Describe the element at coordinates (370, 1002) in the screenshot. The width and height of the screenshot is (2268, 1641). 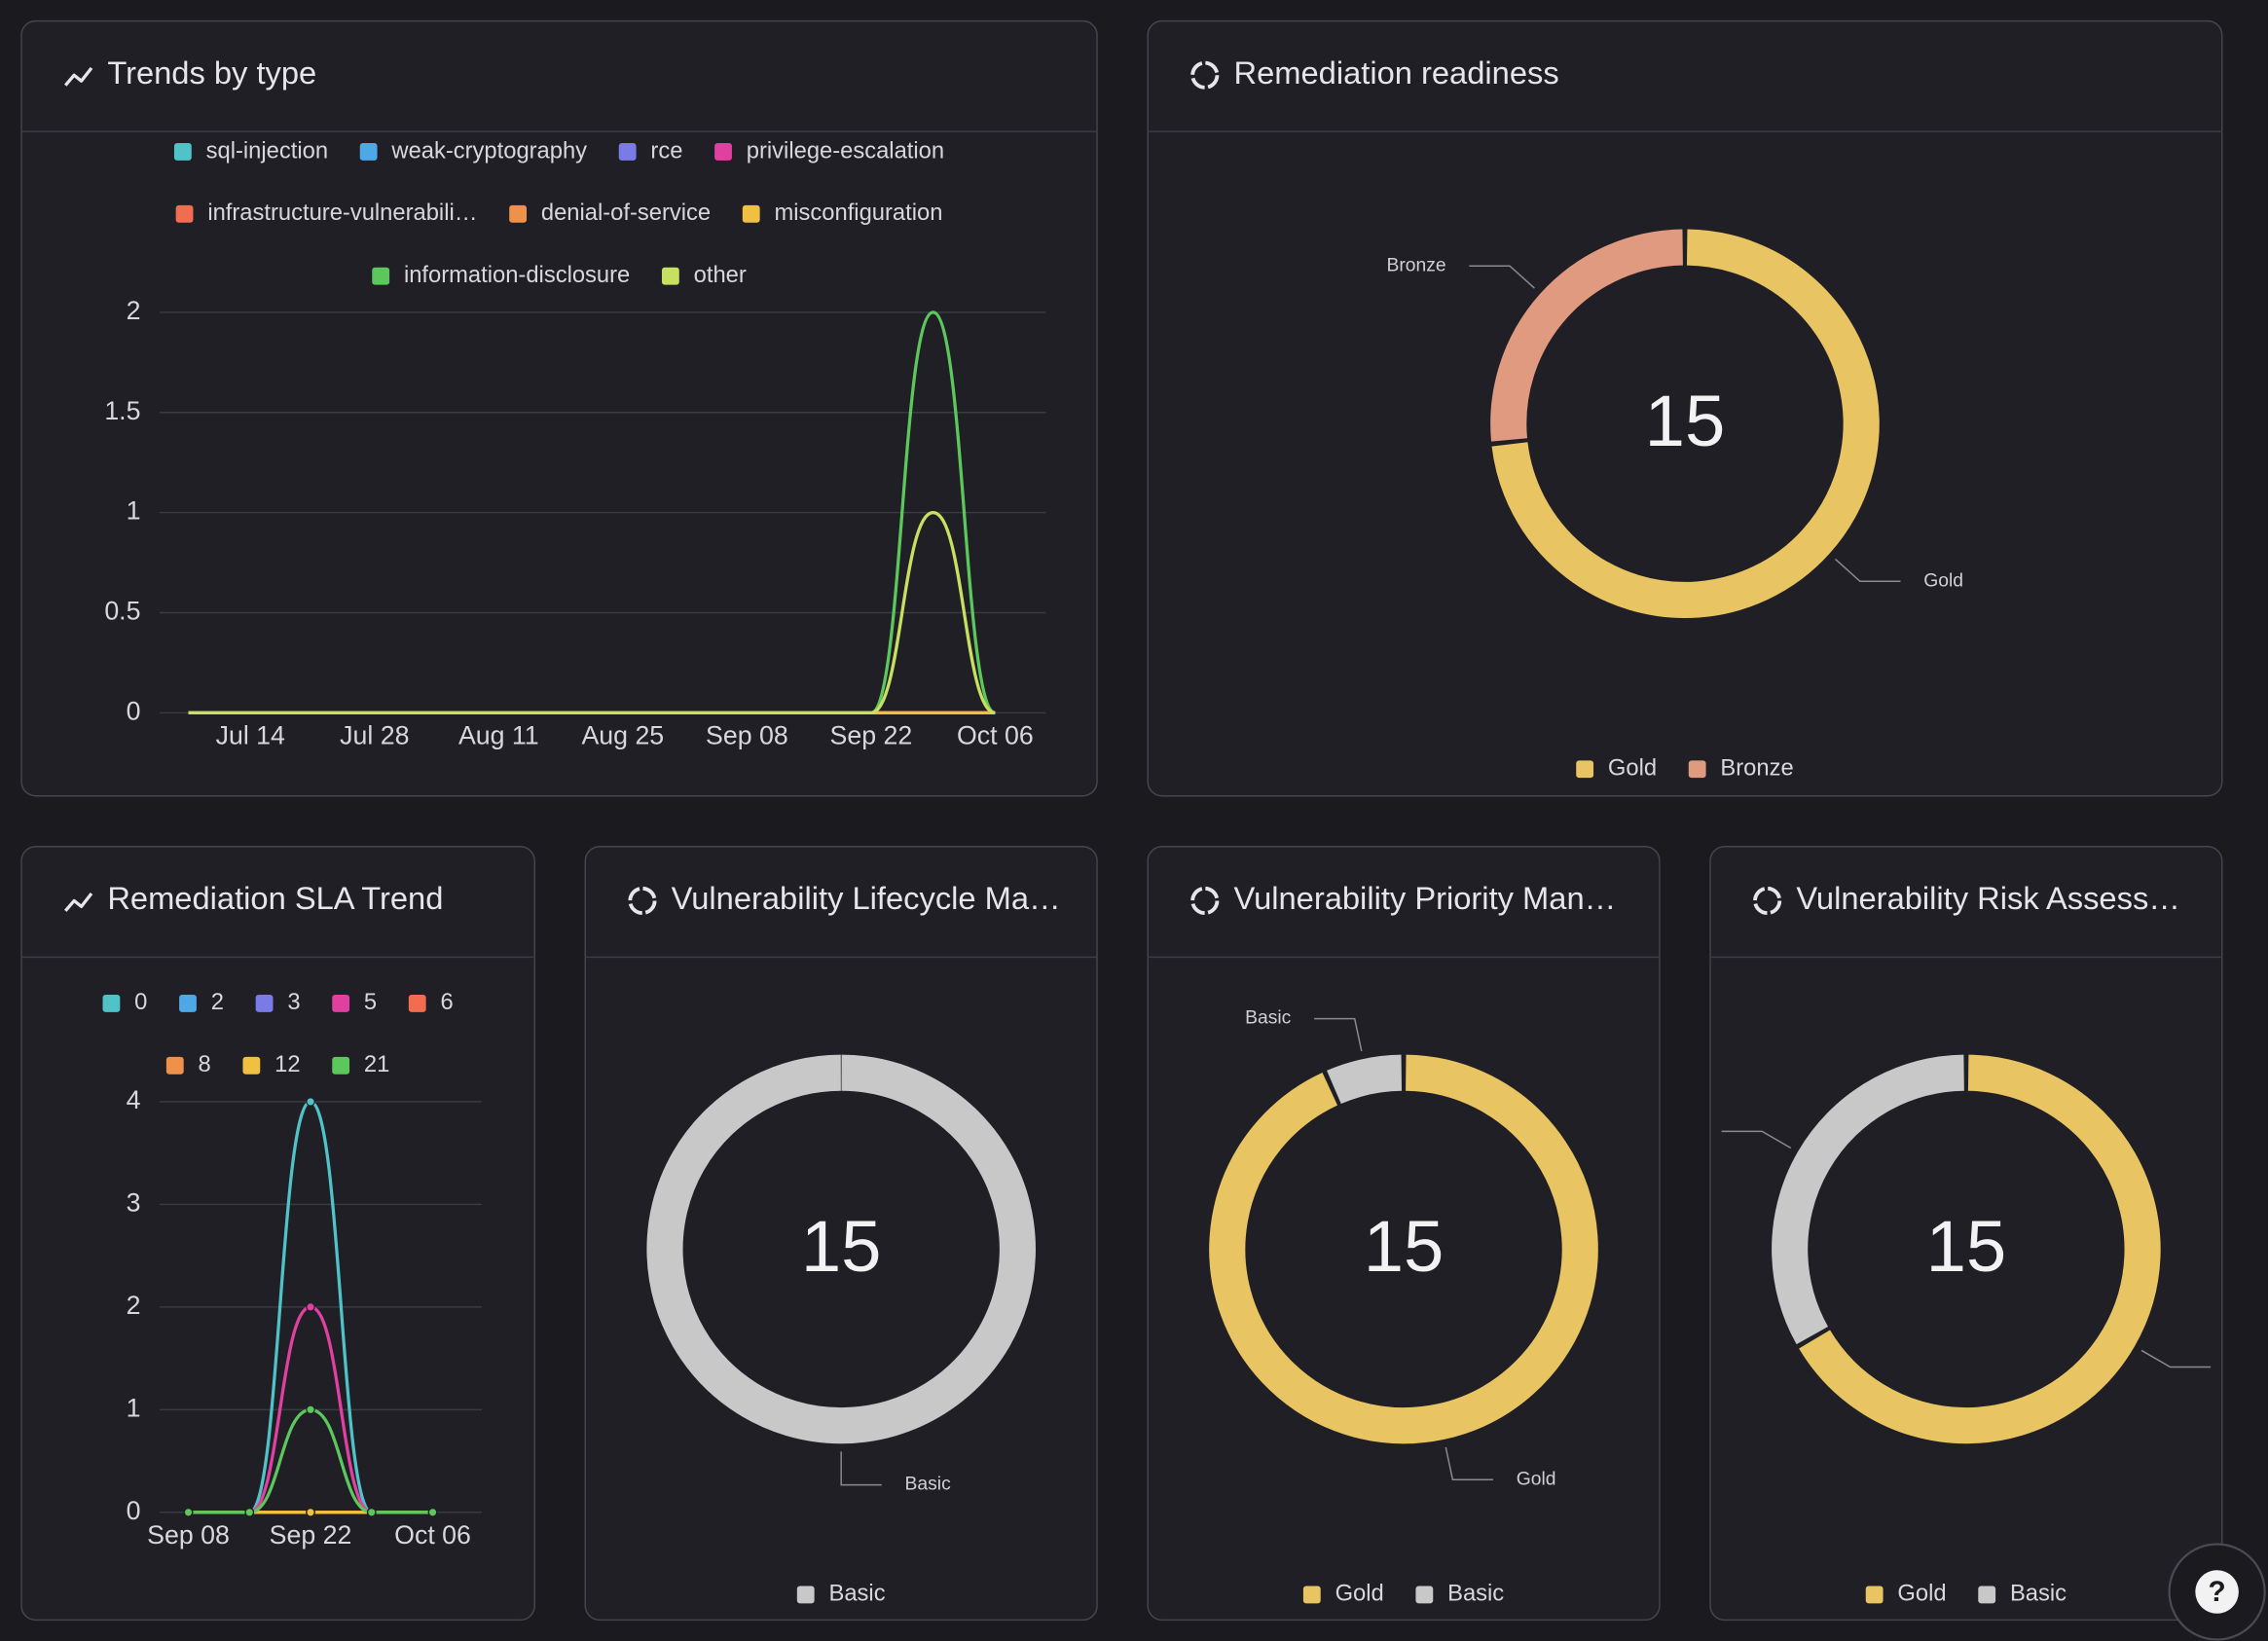
I see `legend-label: 5` at that location.